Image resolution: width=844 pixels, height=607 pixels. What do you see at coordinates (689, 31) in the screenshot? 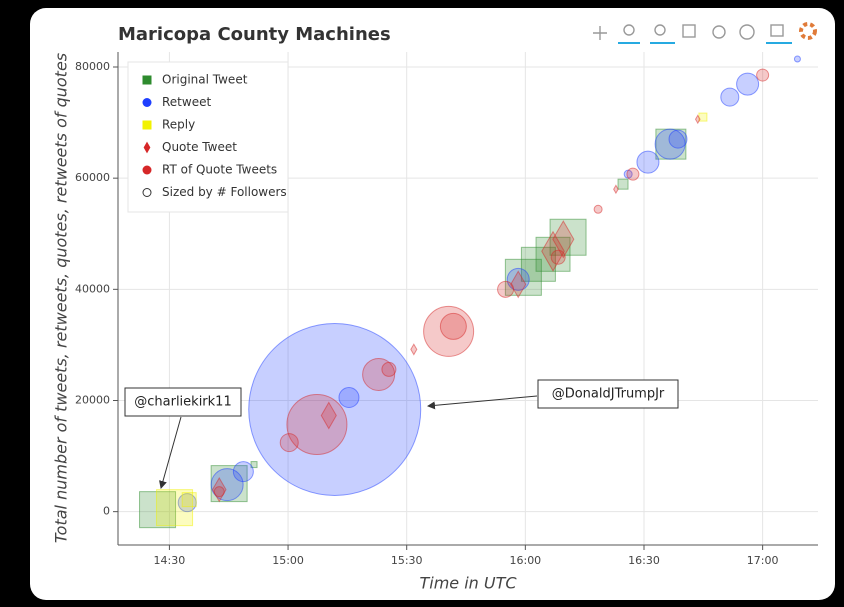
I see `save-tool` at bounding box center [689, 31].